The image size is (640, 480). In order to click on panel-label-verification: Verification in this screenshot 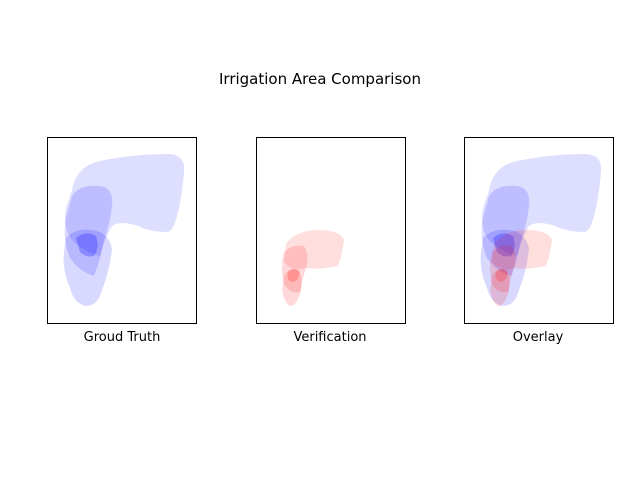, I will do `click(329, 337)`.